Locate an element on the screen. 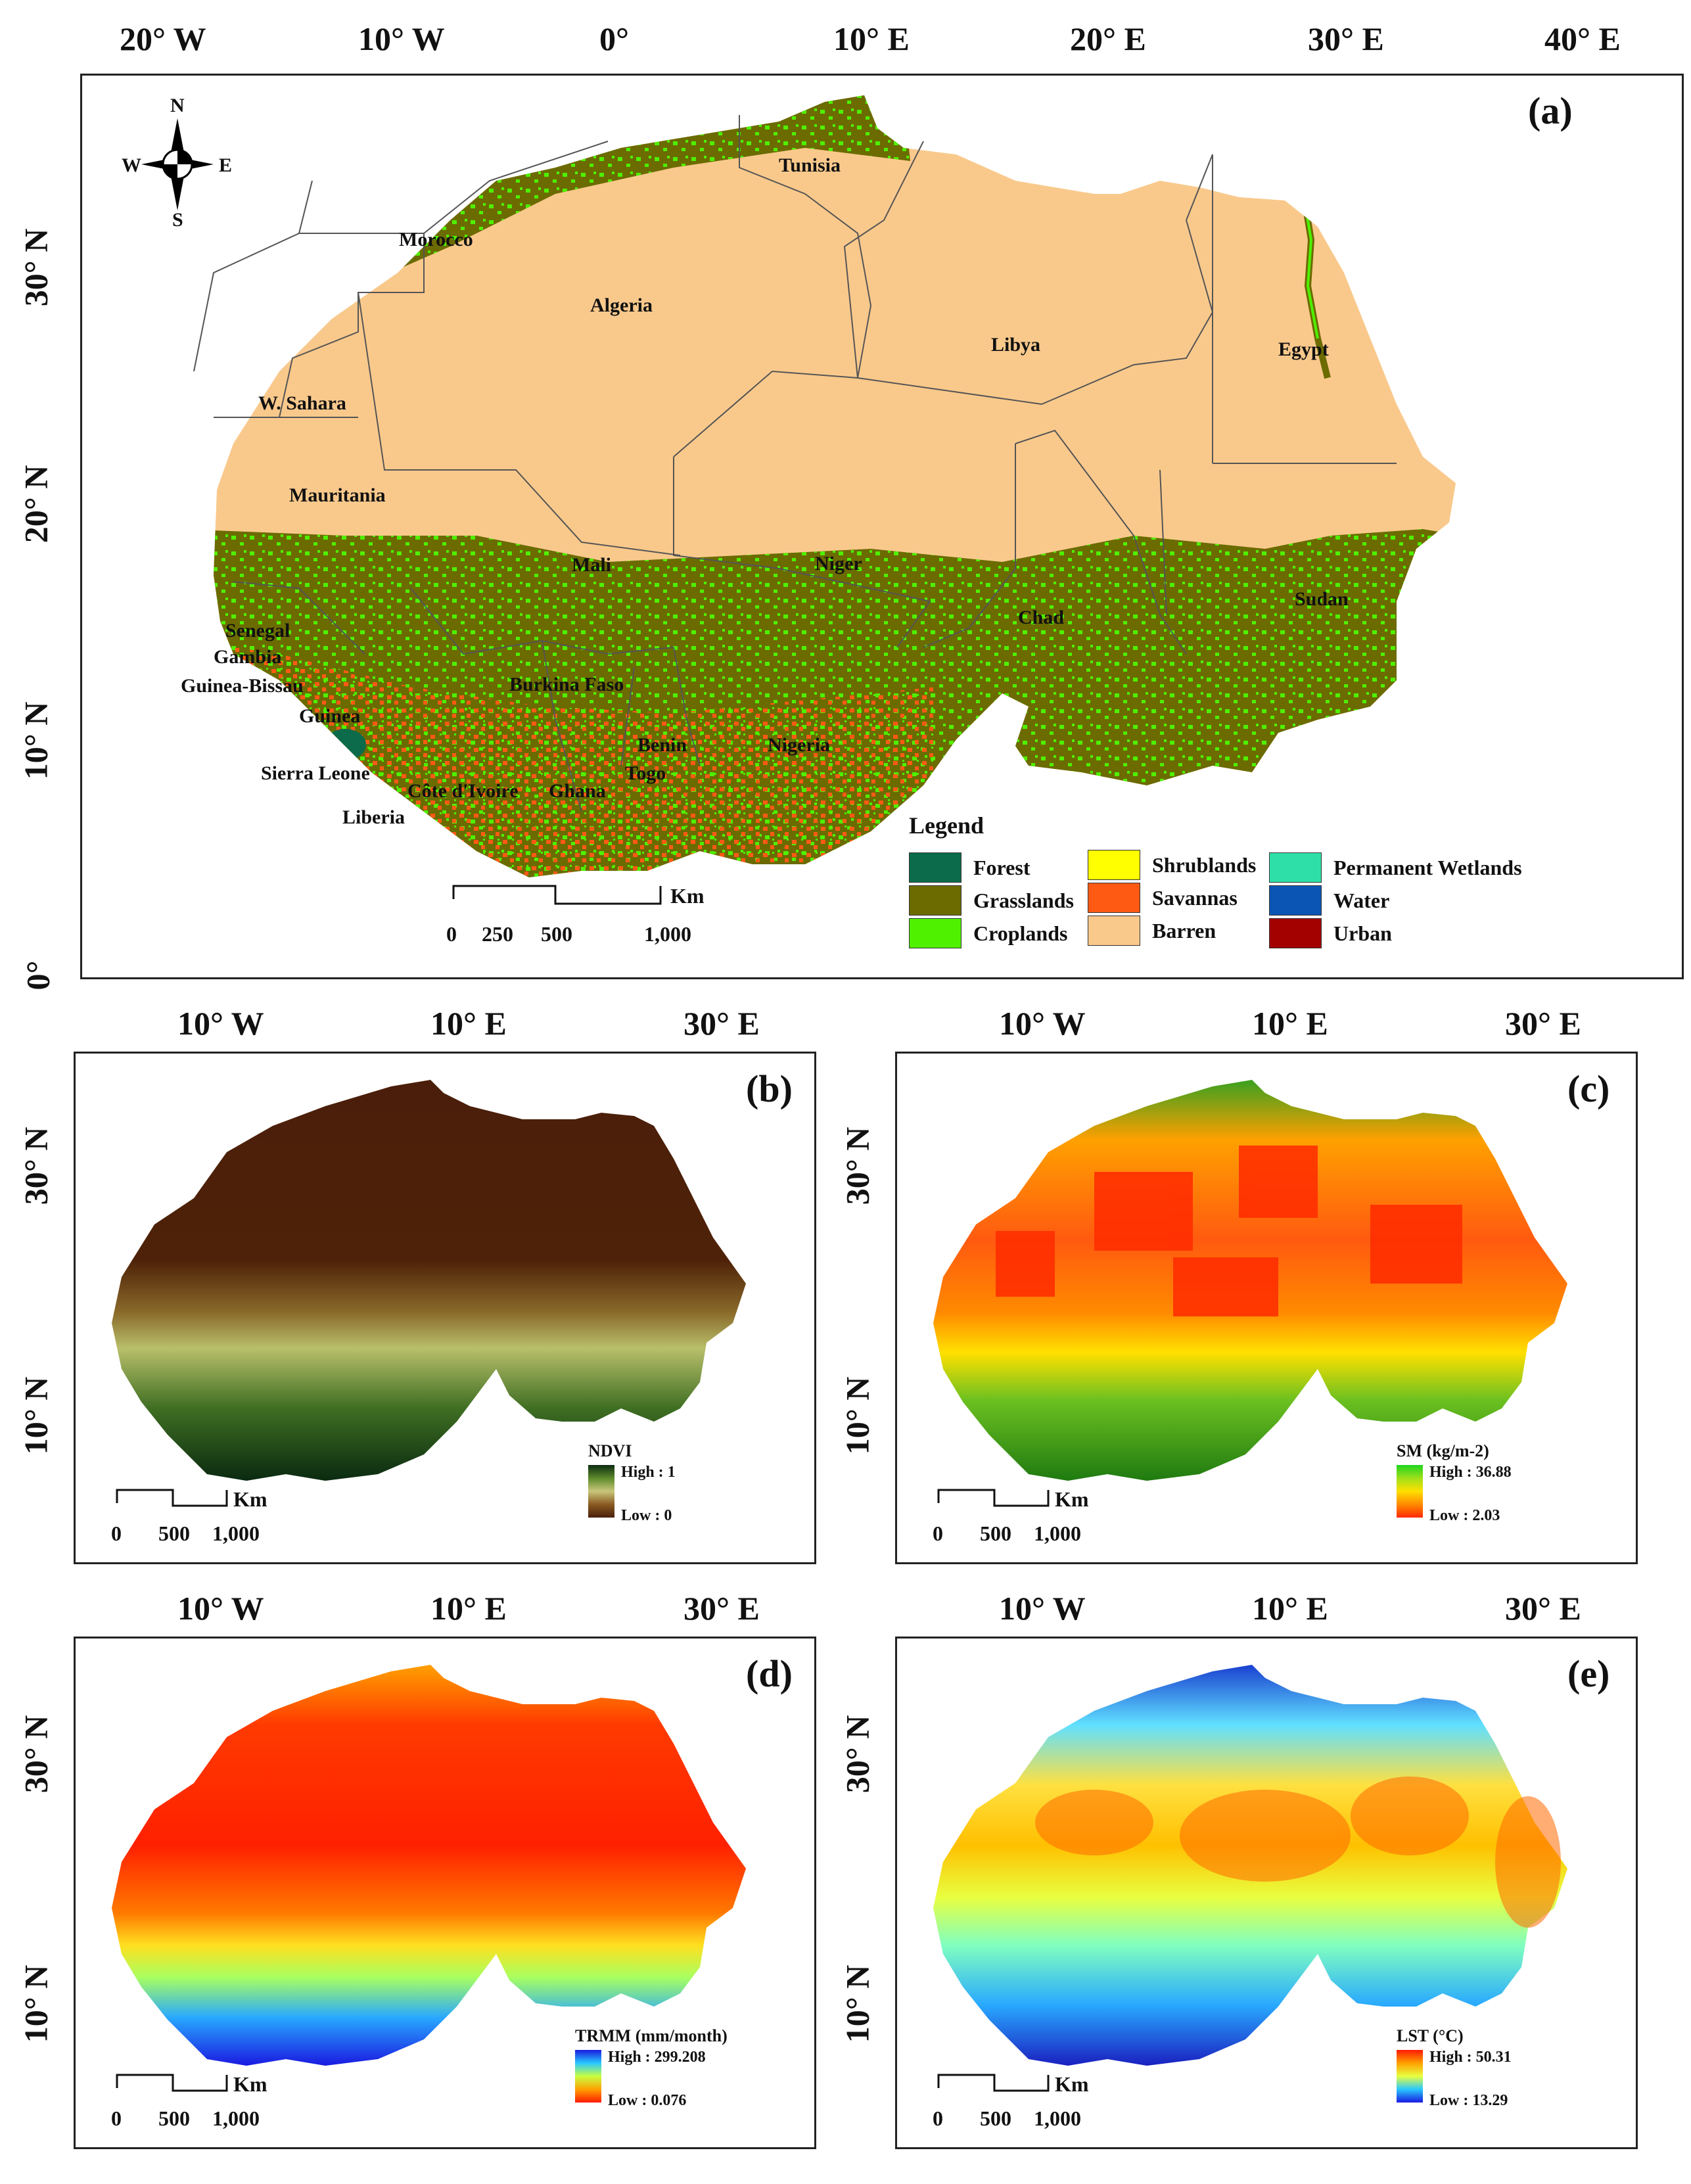 The image size is (1691, 2184). country-label: Sierra Leone is located at coordinates (315, 773).